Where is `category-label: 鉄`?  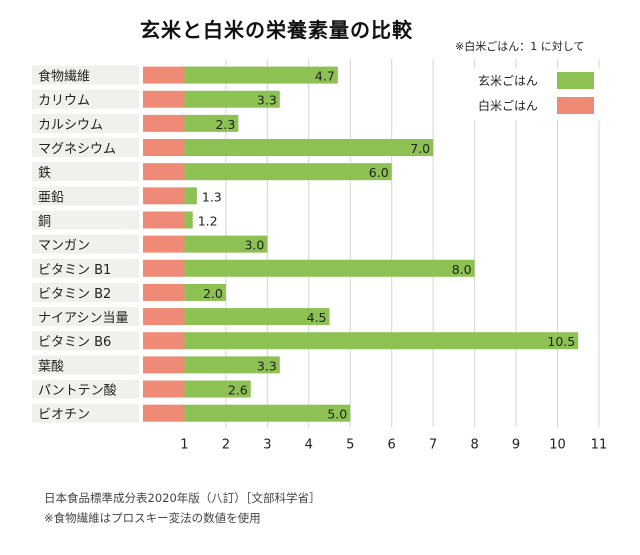
category-label: 鉄 is located at coordinates (44, 173).